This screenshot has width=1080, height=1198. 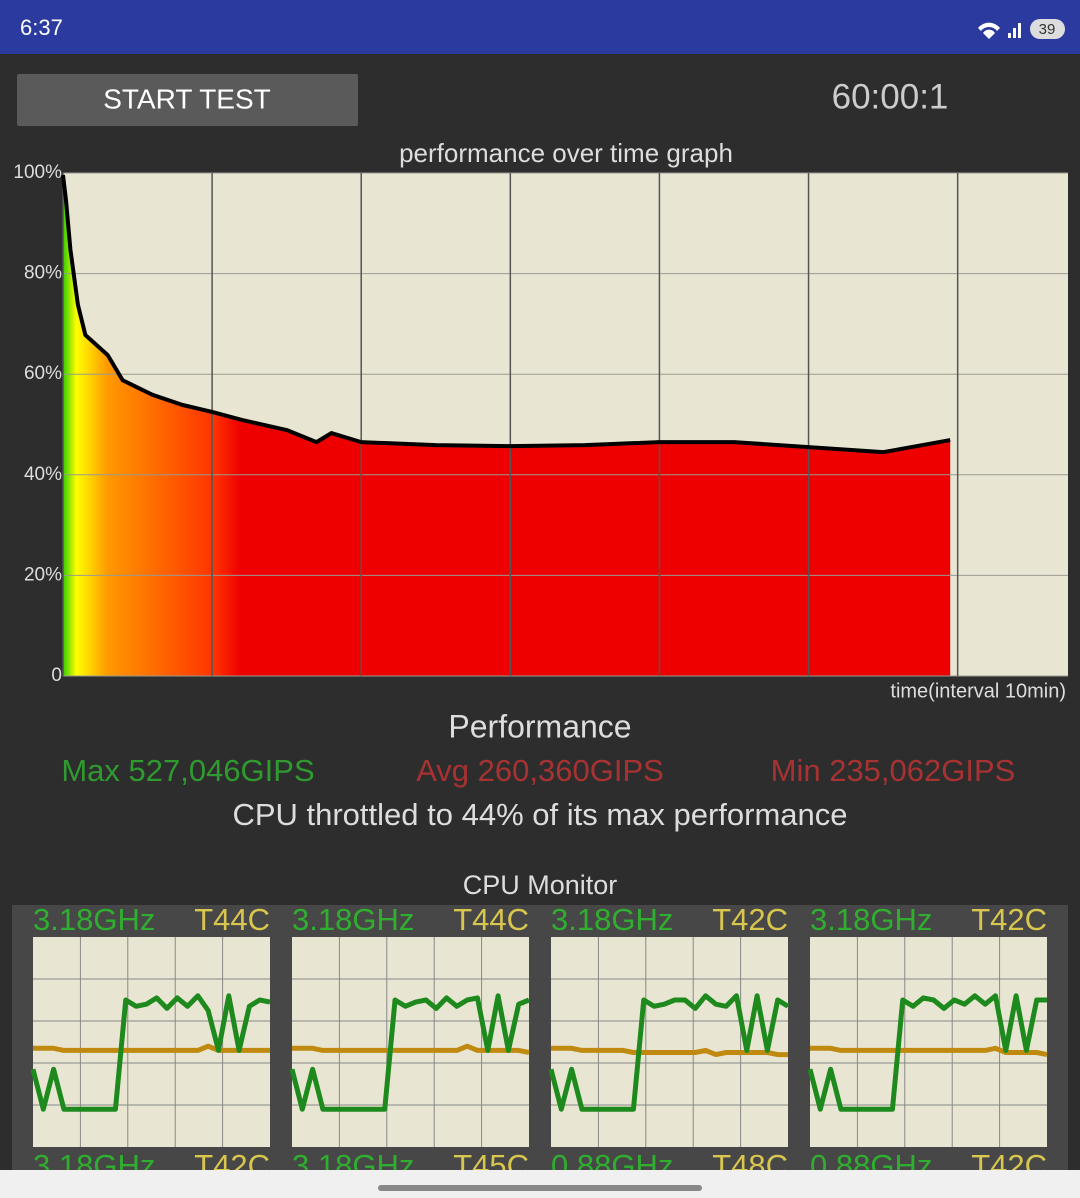 I want to click on battery-level: 39, so click(x=1047, y=29).